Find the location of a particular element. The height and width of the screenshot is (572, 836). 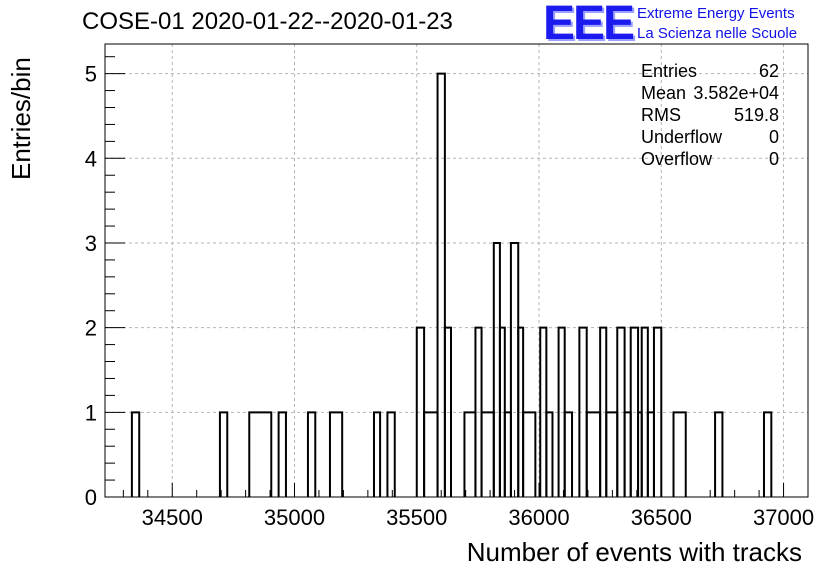

stats-label: RMS is located at coordinates (661, 115).